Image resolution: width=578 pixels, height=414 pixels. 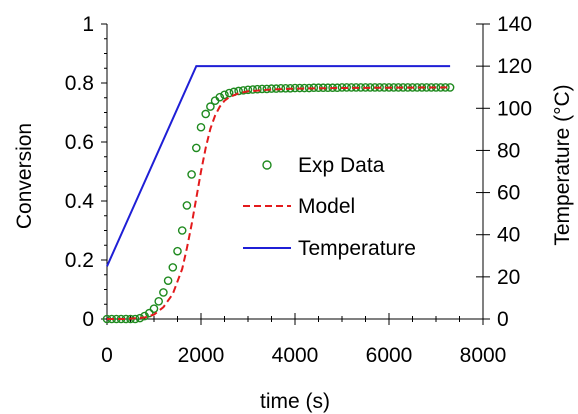 What do you see at coordinates (326, 206) in the screenshot?
I see `legend-label: Model` at bounding box center [326, 206].